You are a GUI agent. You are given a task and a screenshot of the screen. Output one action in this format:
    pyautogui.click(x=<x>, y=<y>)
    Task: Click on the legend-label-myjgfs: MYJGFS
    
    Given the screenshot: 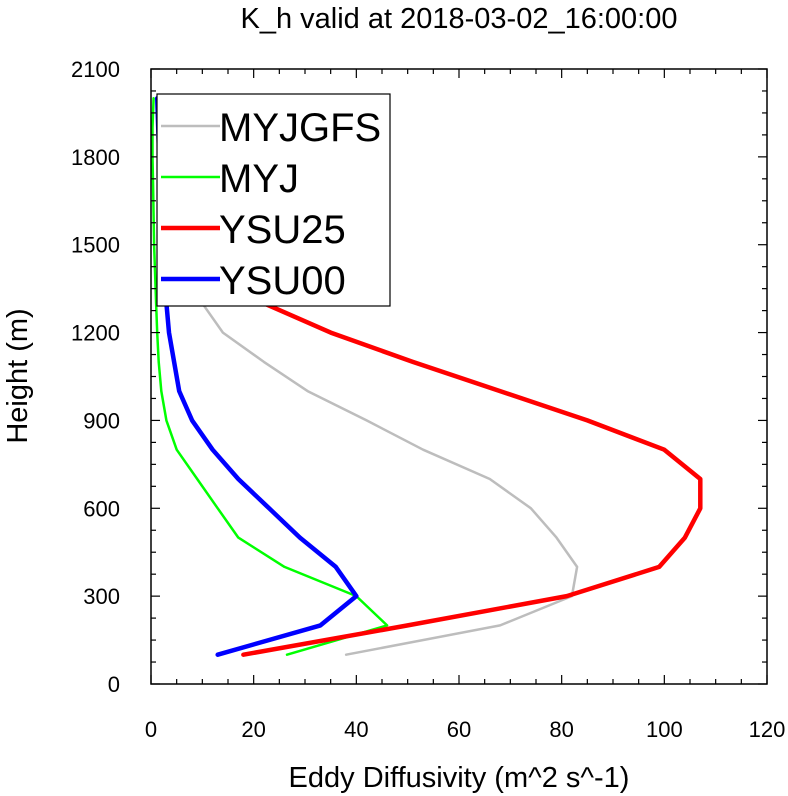 What is the action you would take?
    pyautogui.click(x=300, y=128)
    